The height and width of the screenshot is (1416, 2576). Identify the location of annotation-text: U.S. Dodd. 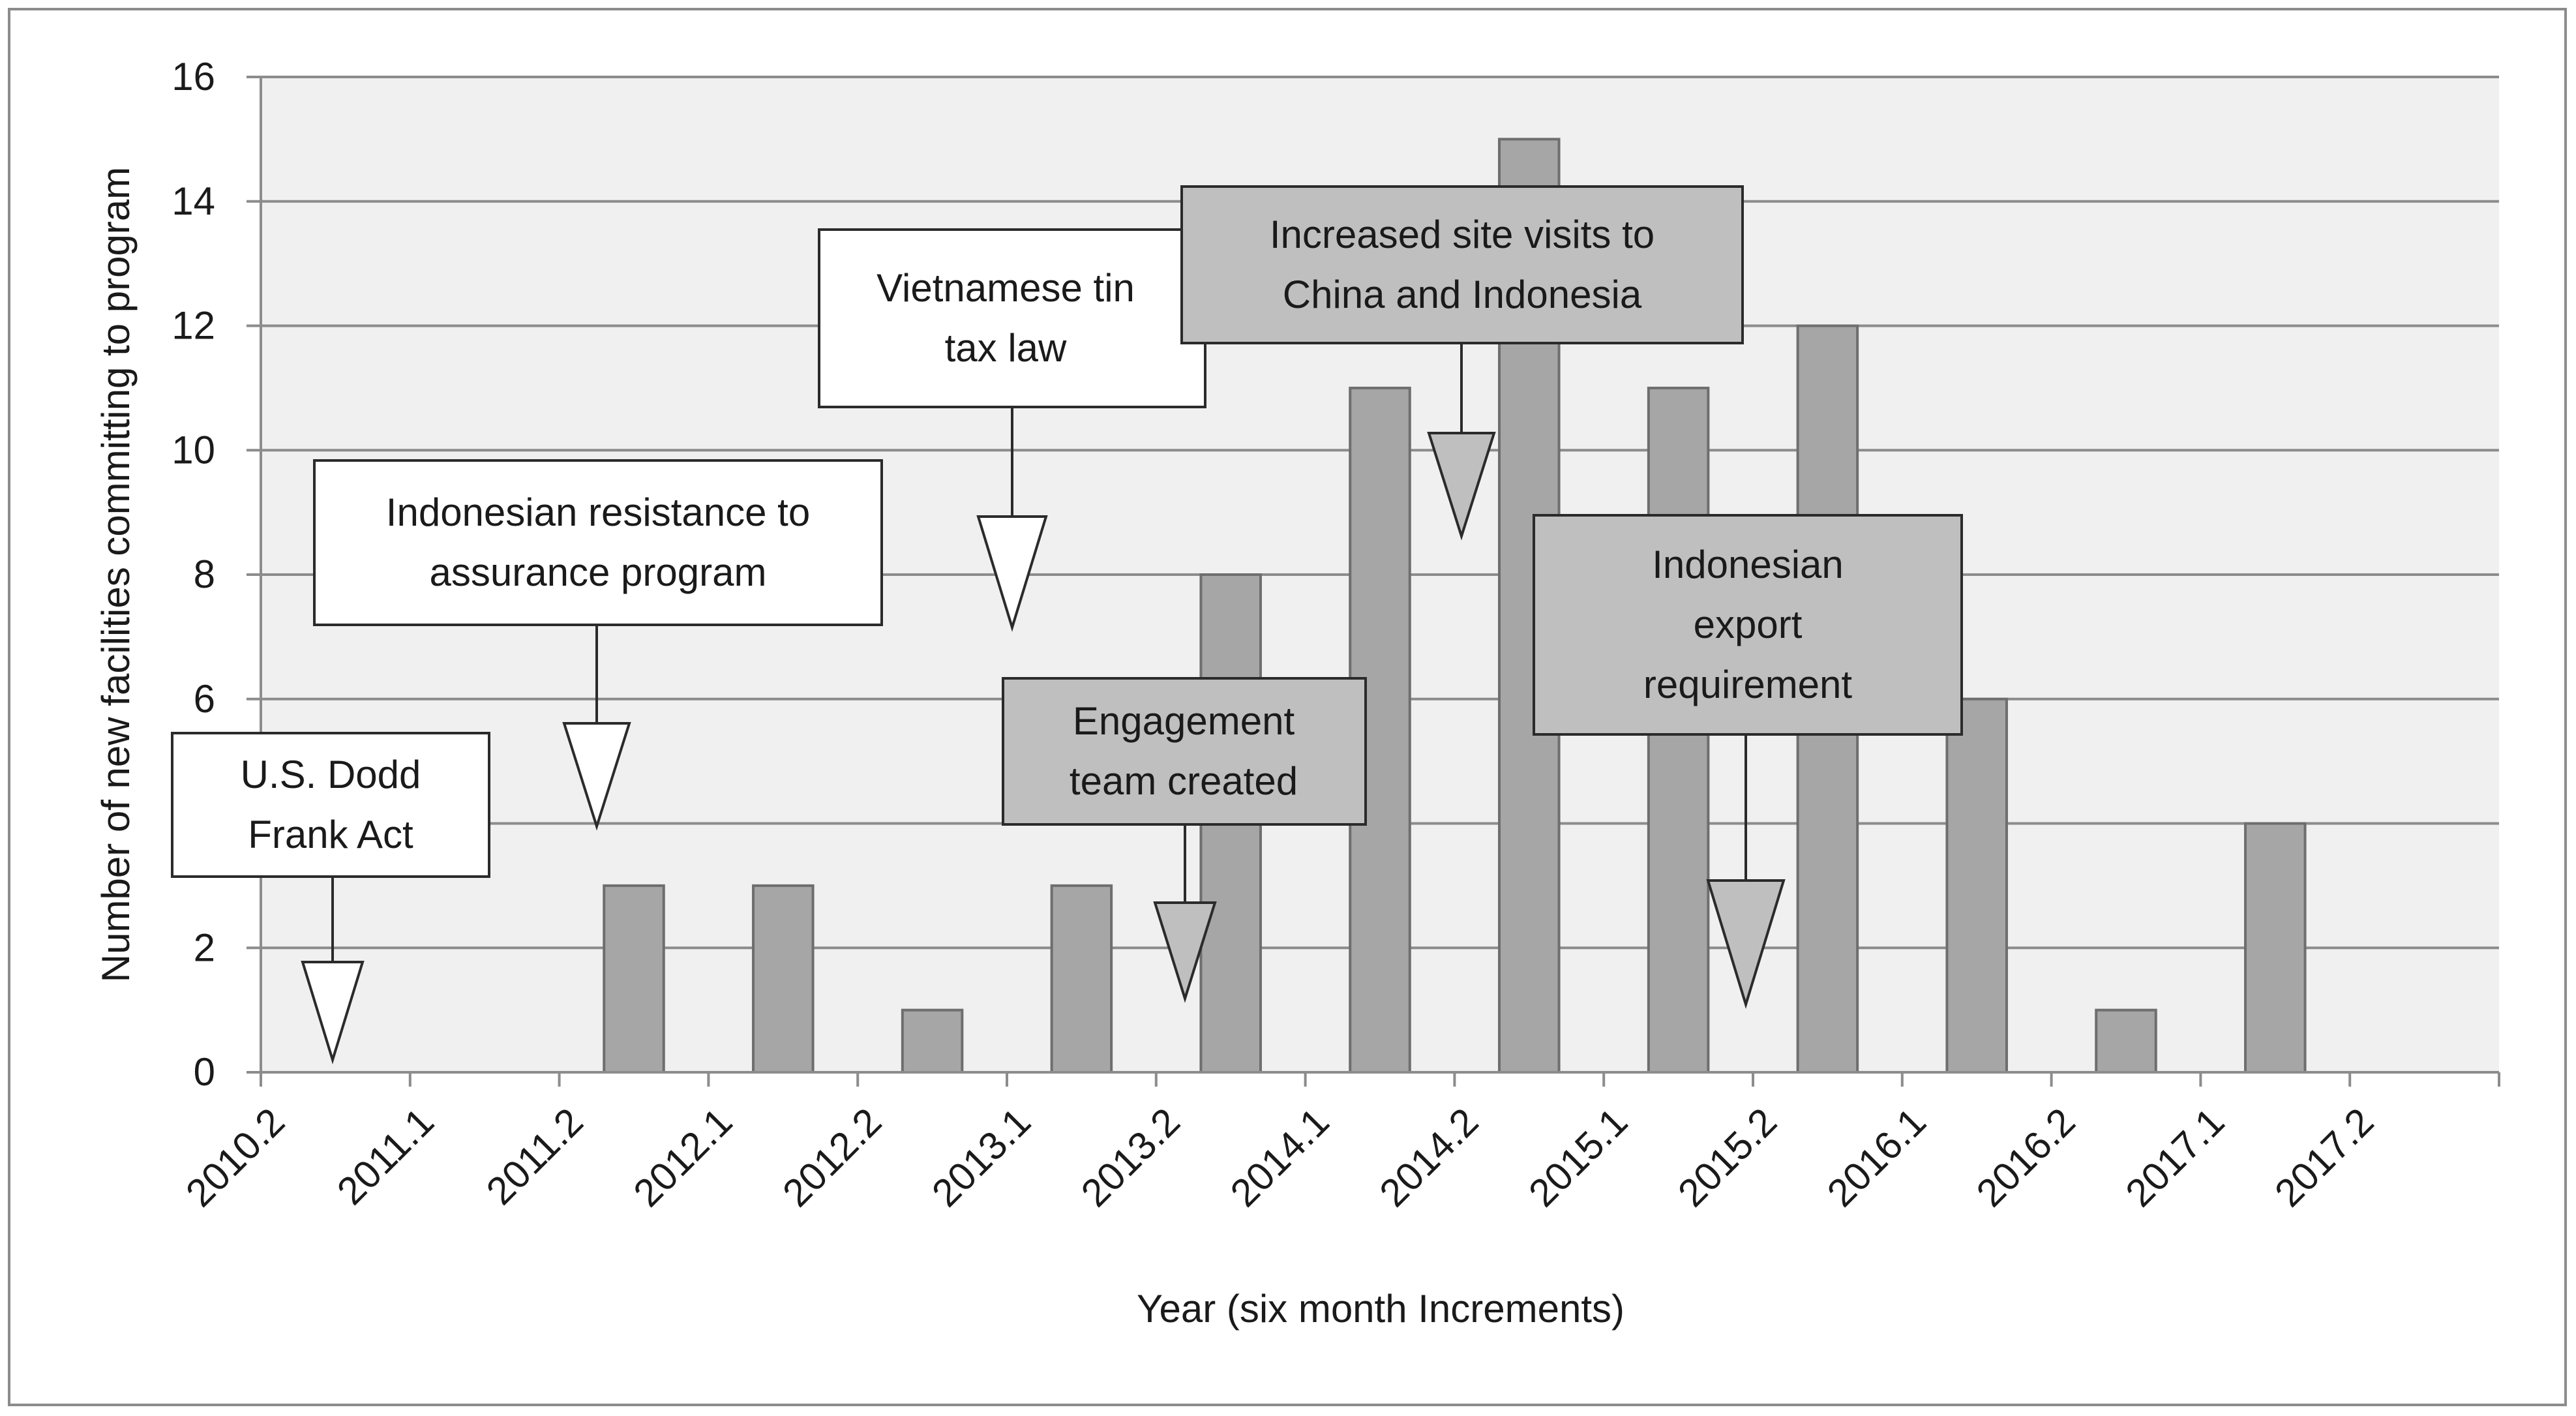
(331, 774).